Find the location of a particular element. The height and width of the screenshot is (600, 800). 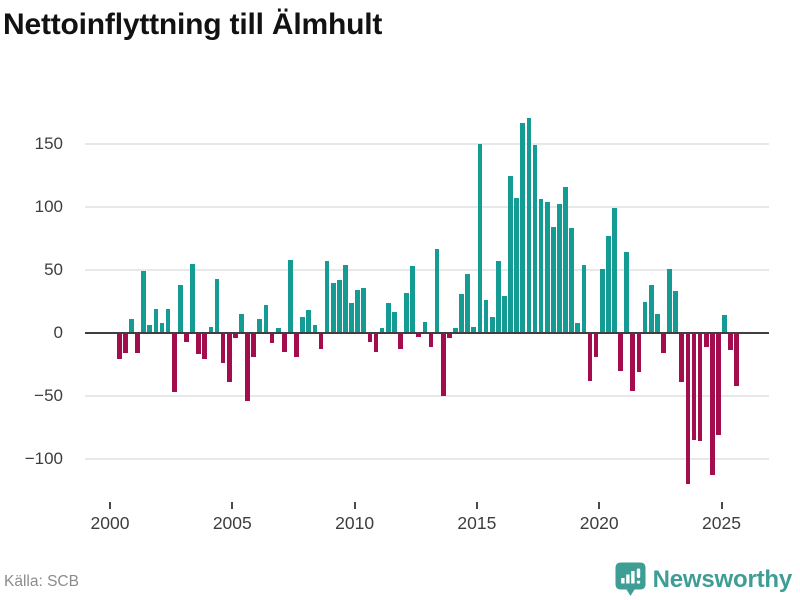

bar-2020Q3 is located at coordinates (614, 270).